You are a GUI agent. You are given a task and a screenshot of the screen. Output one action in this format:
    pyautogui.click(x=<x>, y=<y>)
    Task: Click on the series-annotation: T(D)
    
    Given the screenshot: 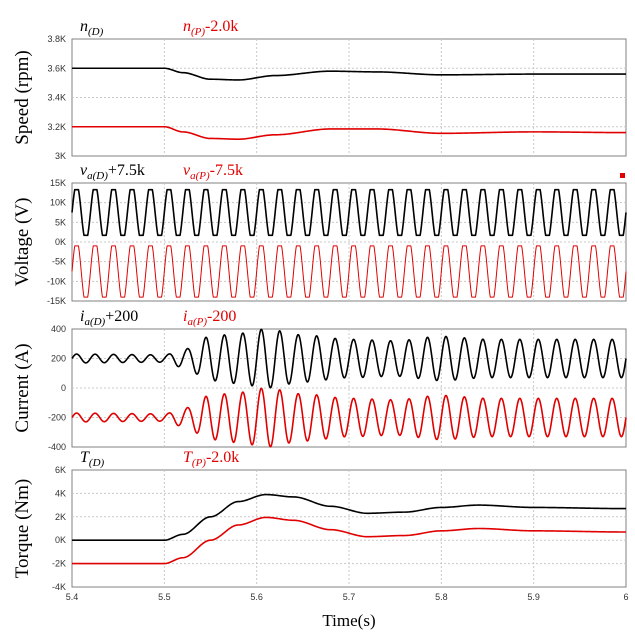 What is the action you would take?
    pyautogui.click(x=92, y=459)
    